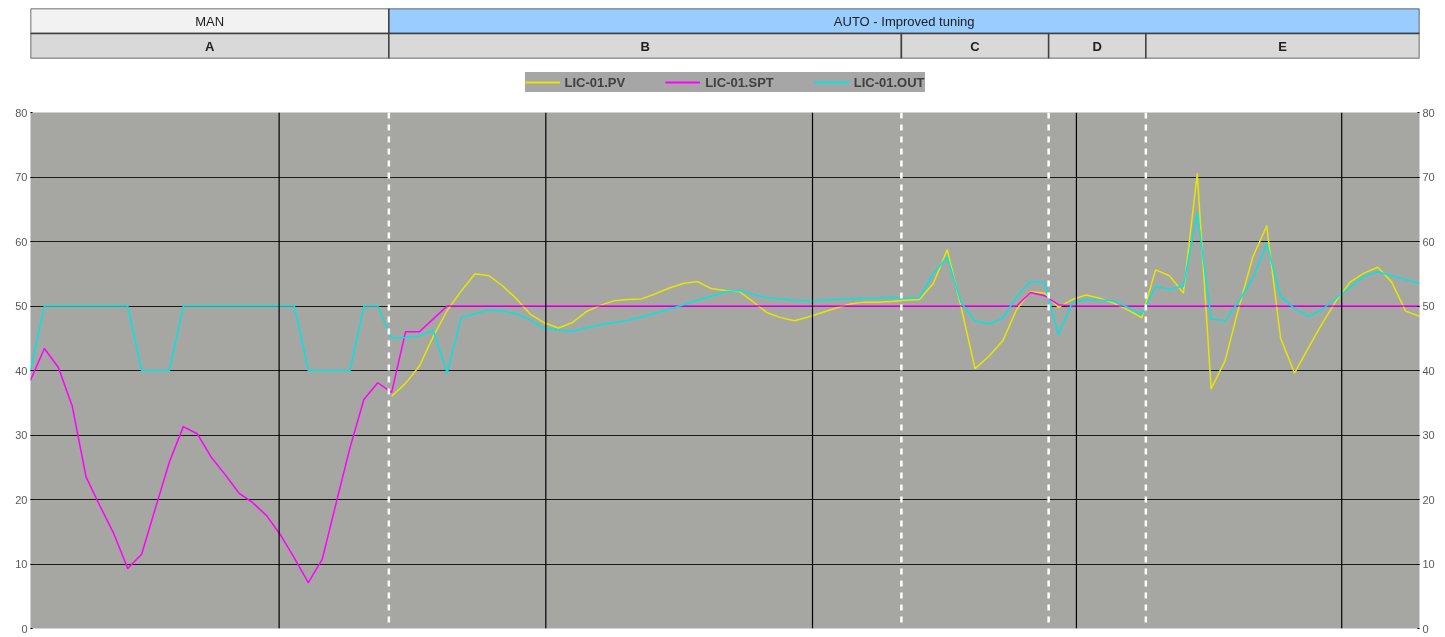 This screenshot has width=1445, height=637. Describe the element at coordinates (24, 628) in the screenshot. I see `y-tick-label: 0` at that location.